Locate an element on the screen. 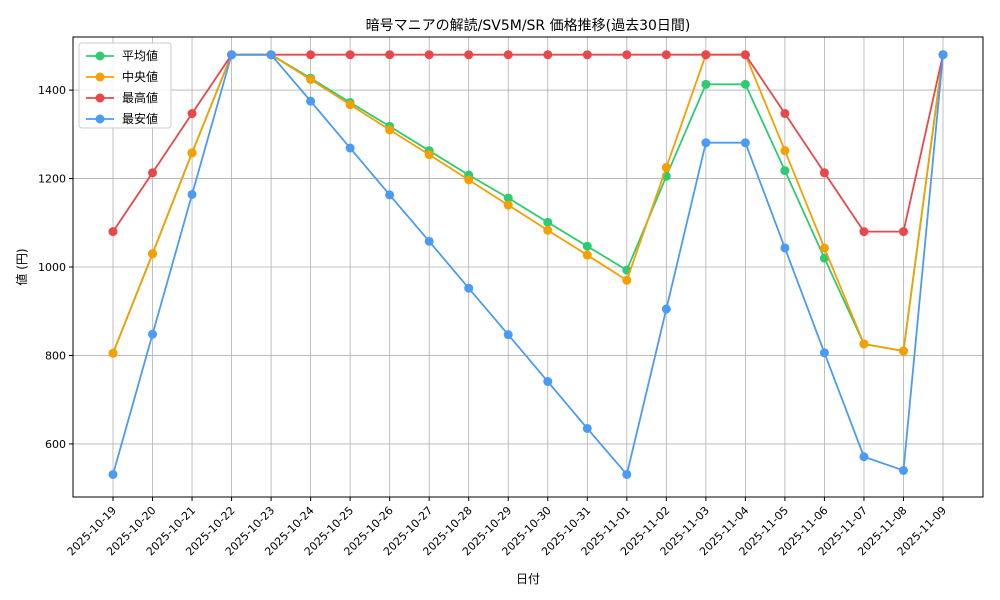 The height and width of the screenshot is (600, 1000). legend-label: 中央値 is located at coordinates (140, 76).